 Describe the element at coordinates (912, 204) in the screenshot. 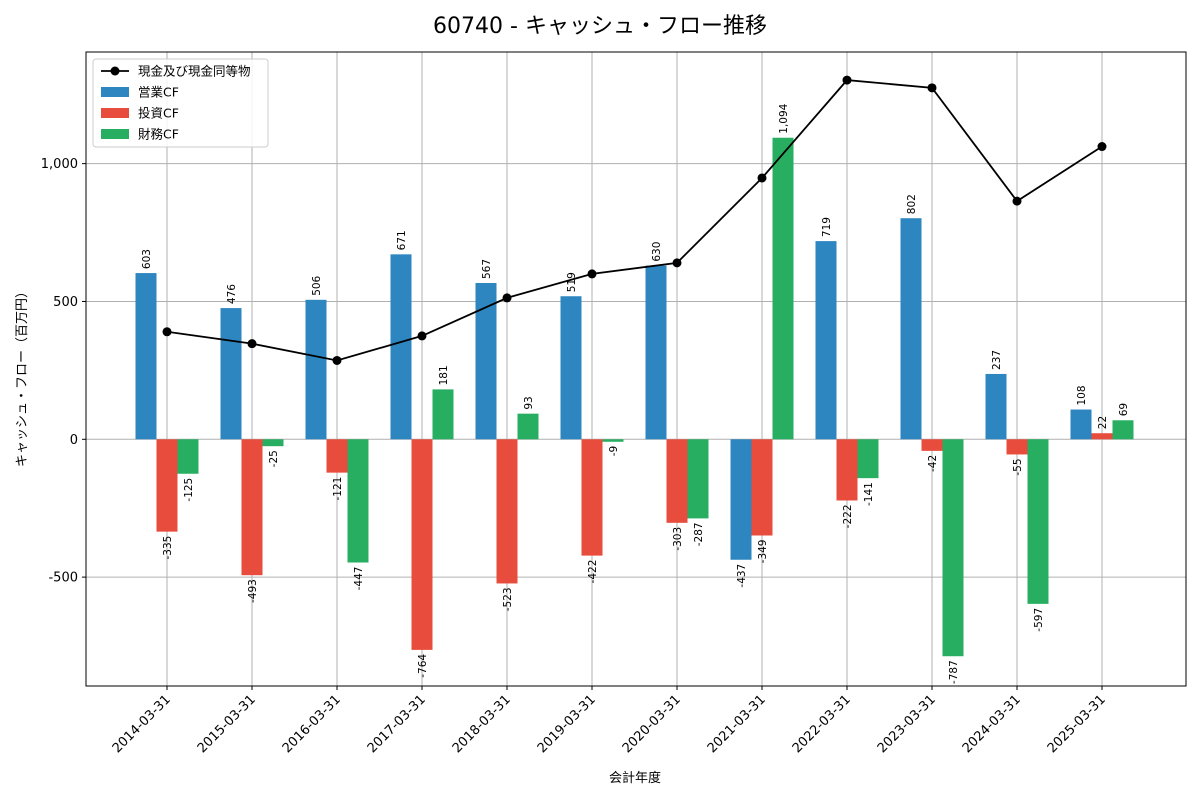

I see `bar-data-label: 802` at that location.